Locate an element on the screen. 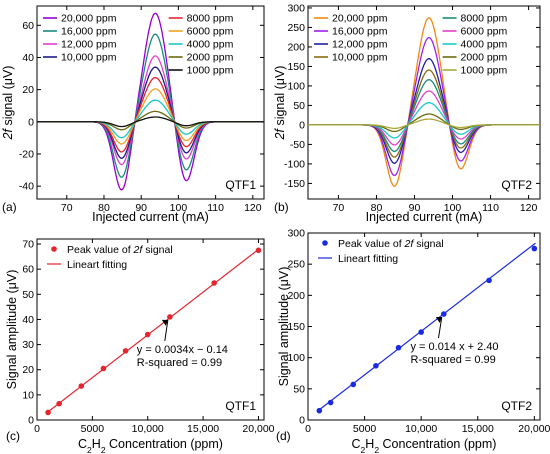 This screenshot has width=550, height=454. legend-label: 12,000 ppm is located at coordinates (360, 45).